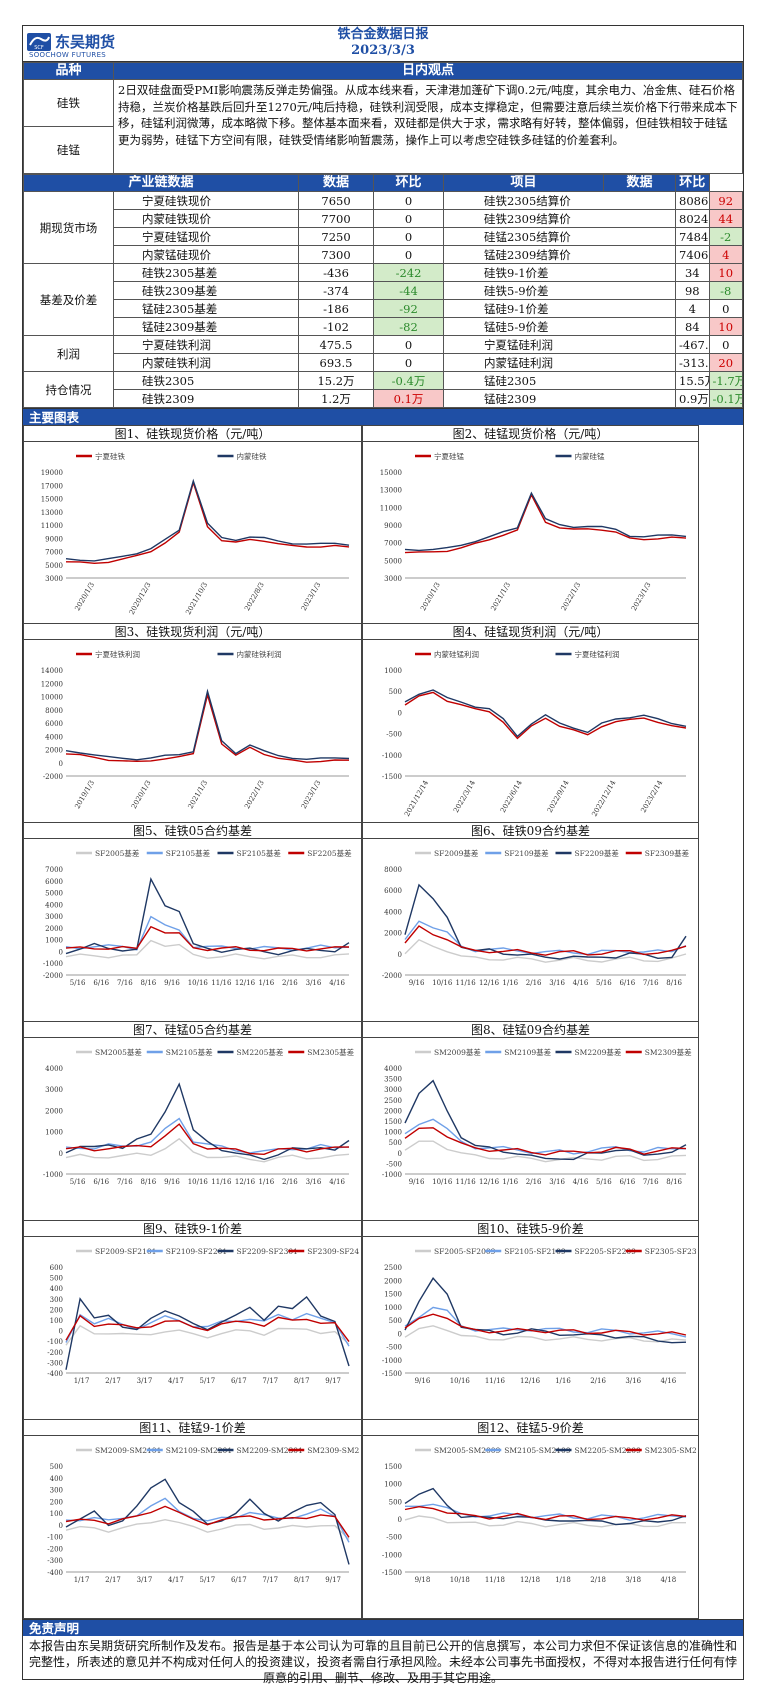 This screenshot has height=1688, width=764. Describe the element at coordinates (333, 1450) in the screenshot. I see `legend-label: SM2309-SM2401` at that location.